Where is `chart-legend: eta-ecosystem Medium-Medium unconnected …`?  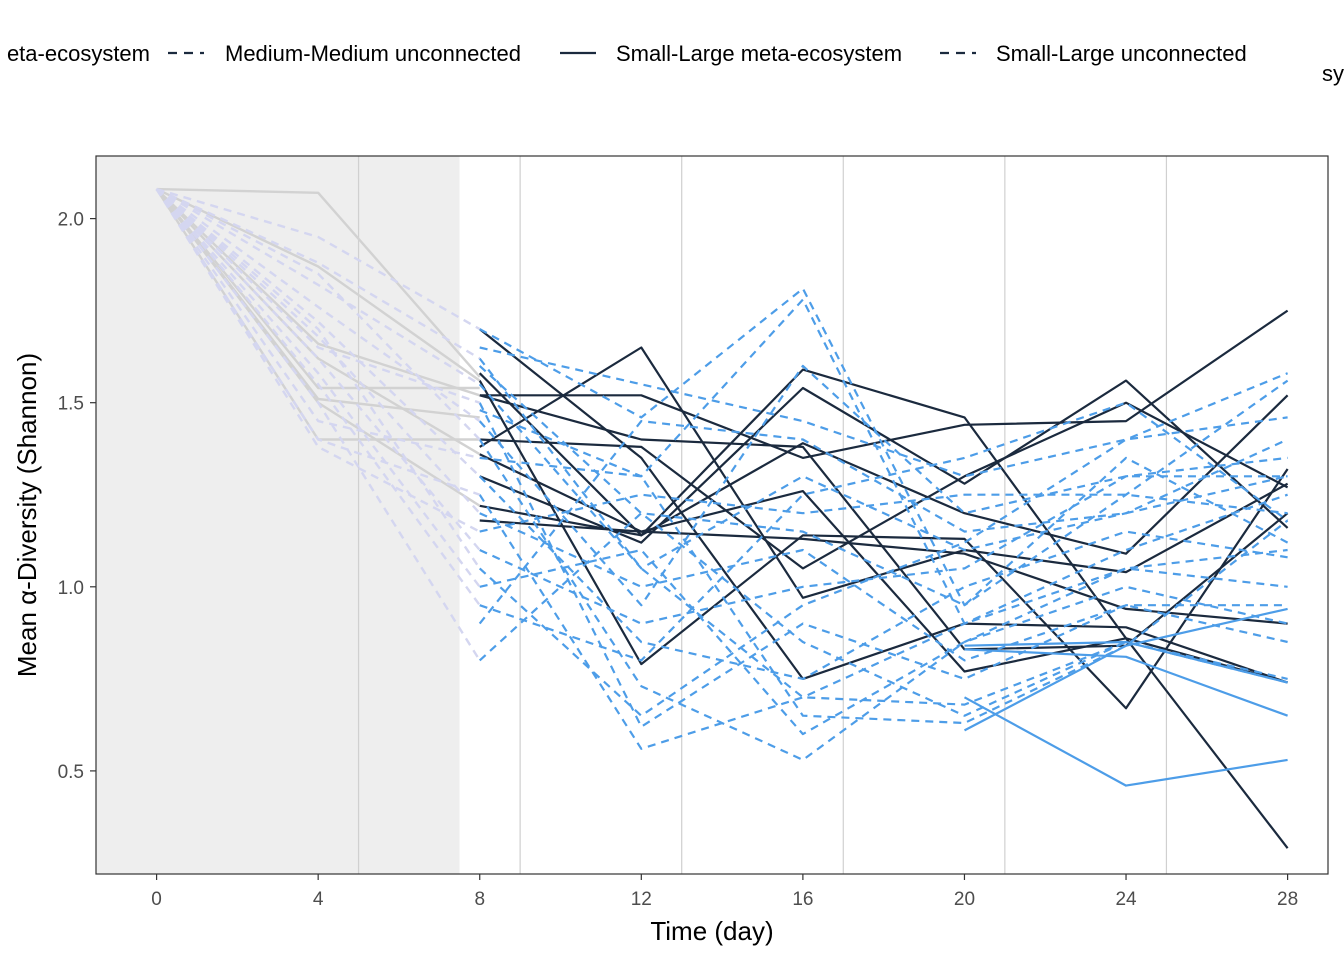 chart-legend: eta-ecosystem Medium-Medium unconnected … is located at coordinates (675, 63).